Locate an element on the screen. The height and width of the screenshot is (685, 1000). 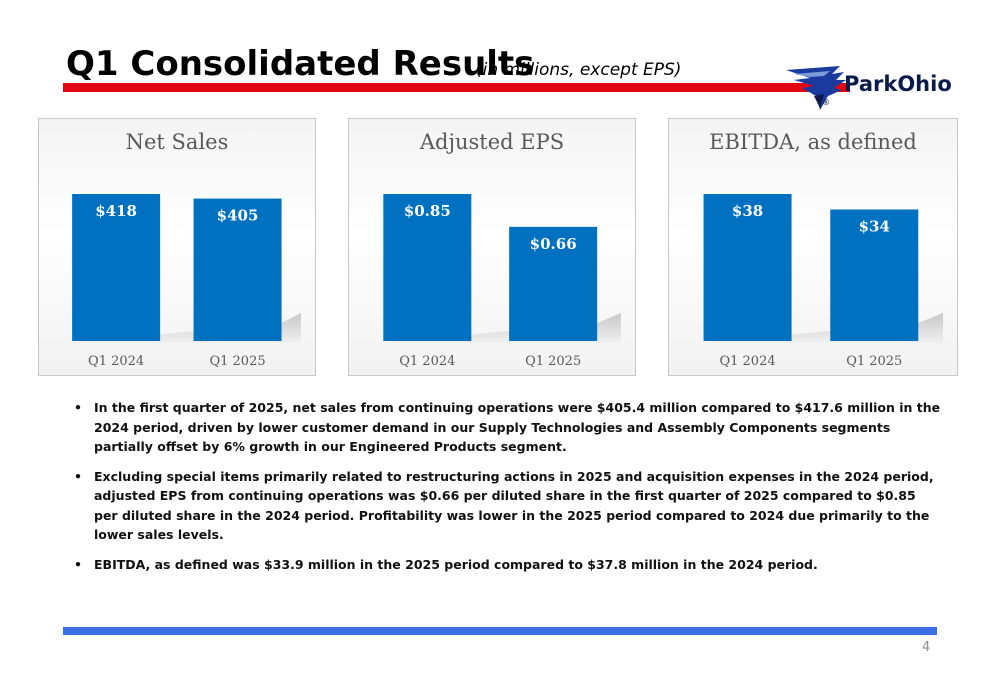
chart-panel-adjusted-eps: Adjusted EPS $0.85 Q1 2024 $0.66 Q1 2025 is located at coordinates (492, 247).